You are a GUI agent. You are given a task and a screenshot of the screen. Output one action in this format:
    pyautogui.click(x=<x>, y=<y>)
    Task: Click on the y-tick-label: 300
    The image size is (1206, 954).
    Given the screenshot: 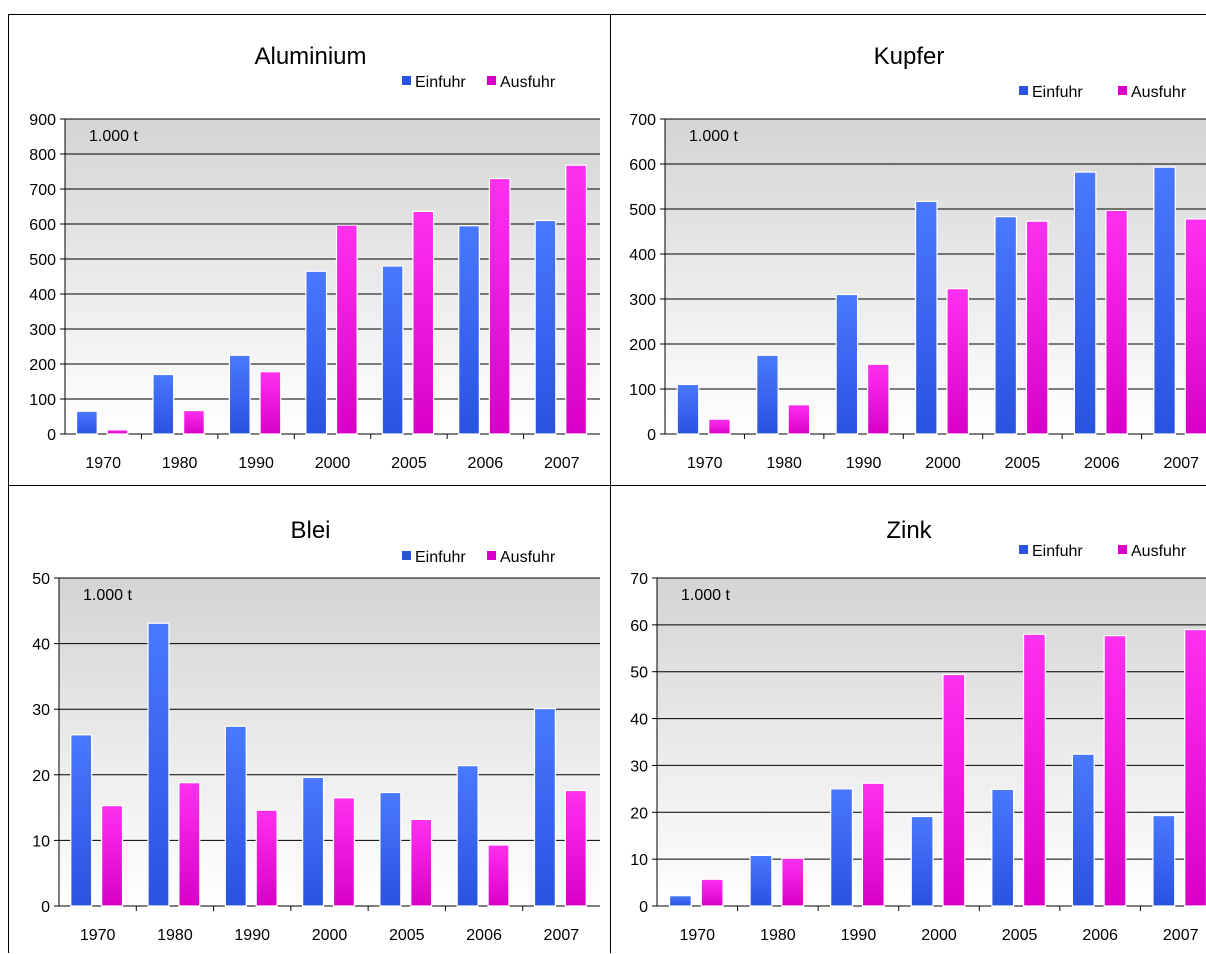 What is the action you would take?
    pyautogui.click(x=42, y=330)
    